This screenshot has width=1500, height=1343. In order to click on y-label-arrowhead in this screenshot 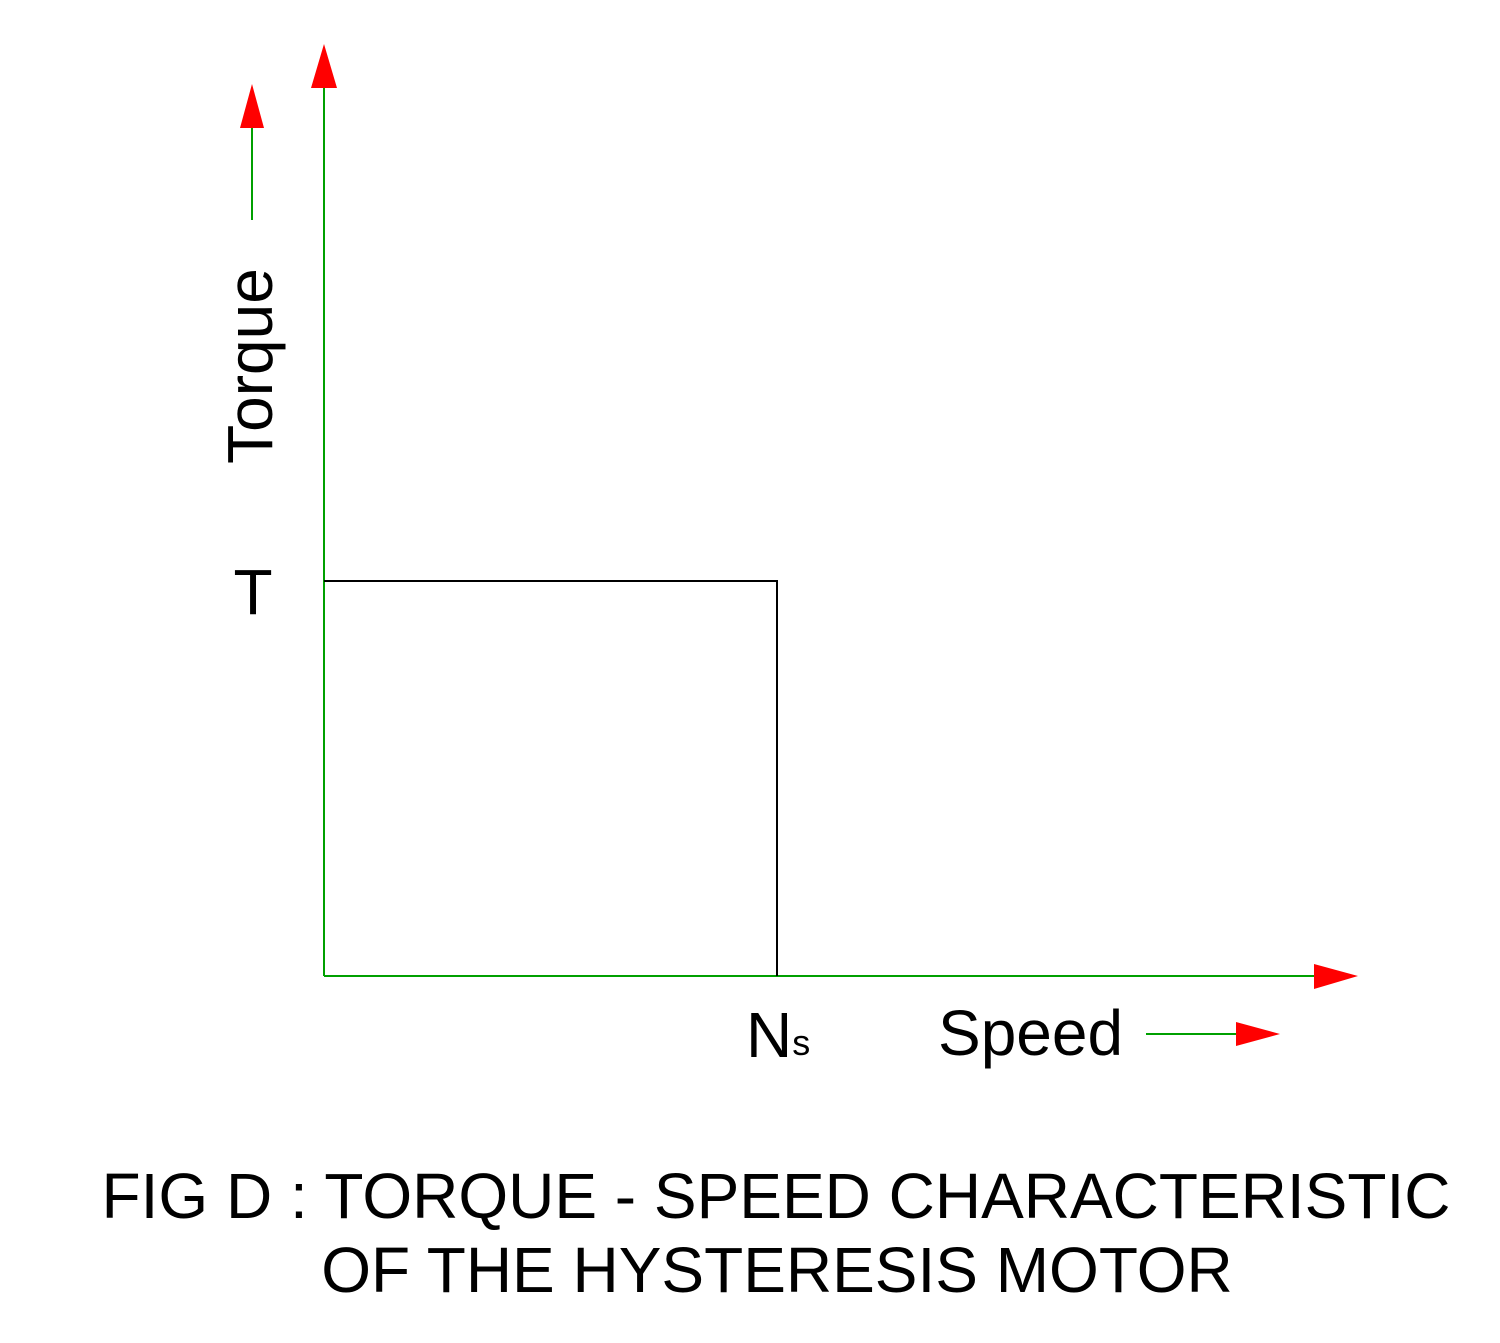, I will do `click(252, 106)`.